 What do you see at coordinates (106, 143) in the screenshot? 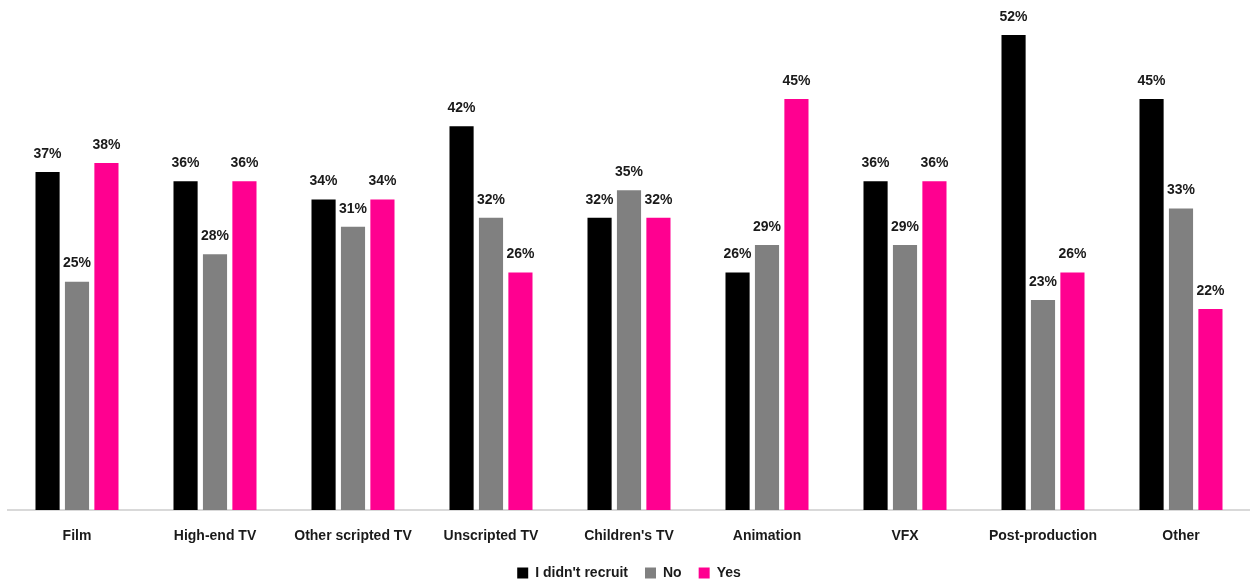
I see `data-label: 38%` at bounding box center [106, 143].